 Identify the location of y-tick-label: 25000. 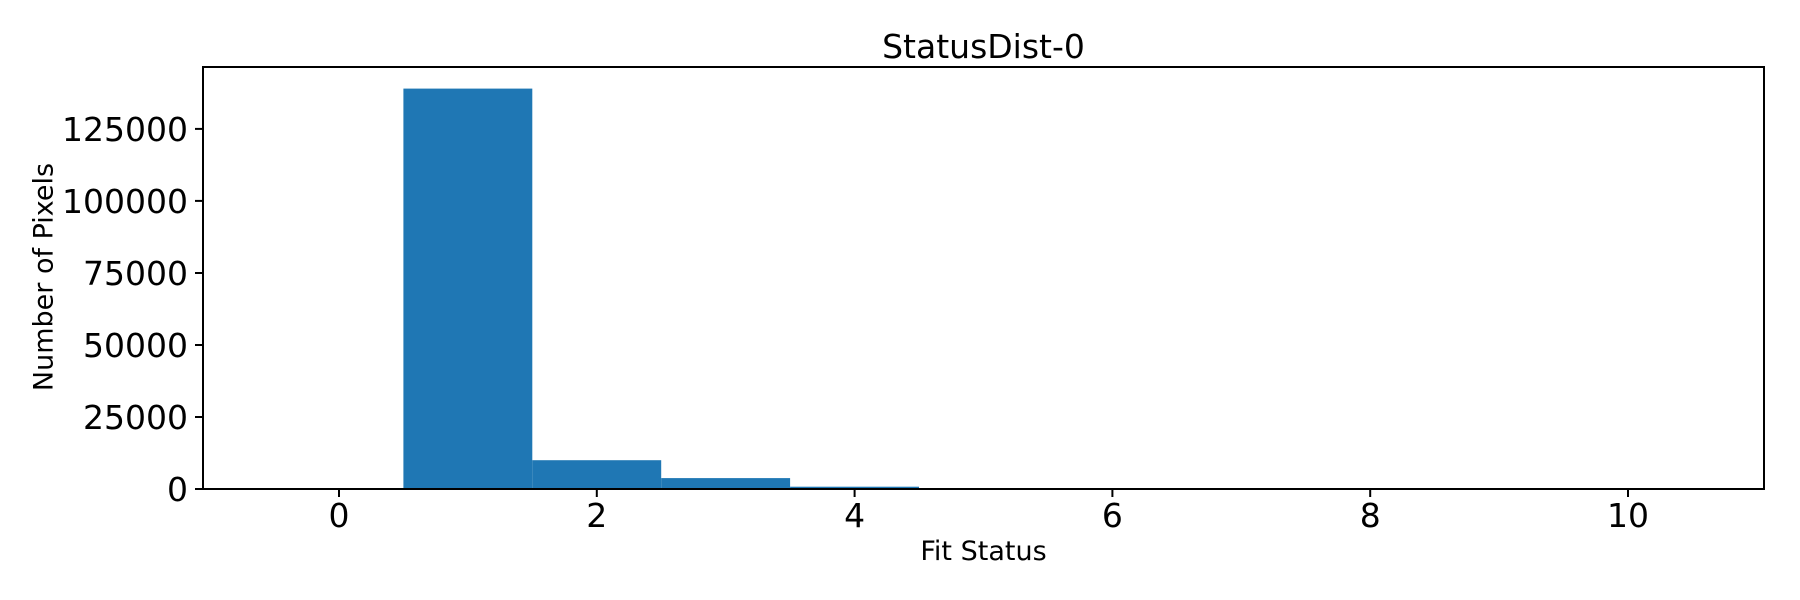
(135, 417).